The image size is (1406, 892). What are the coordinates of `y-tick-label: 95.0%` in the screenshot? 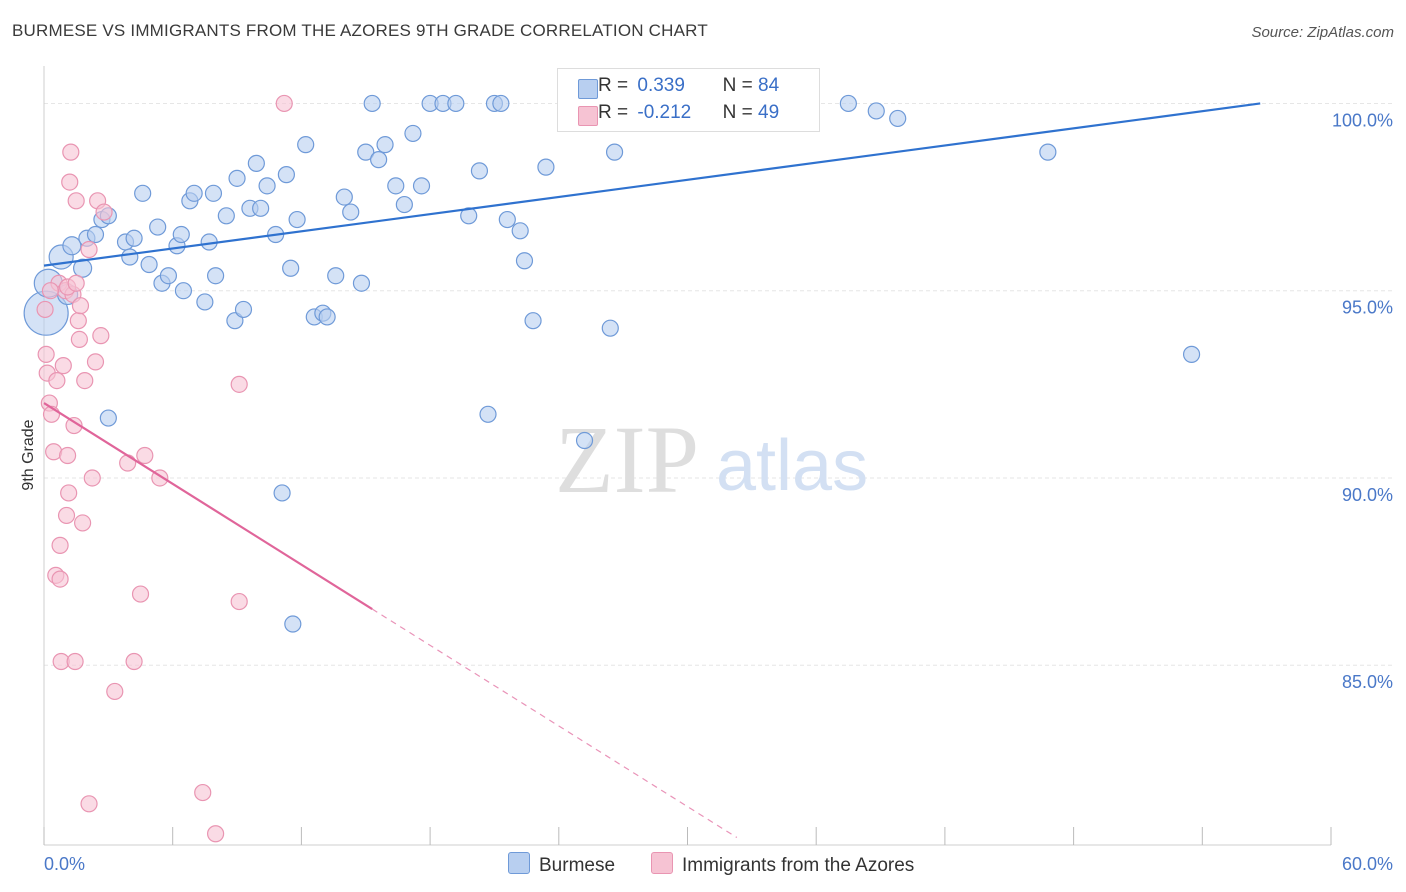 It's located at (1367, 308).